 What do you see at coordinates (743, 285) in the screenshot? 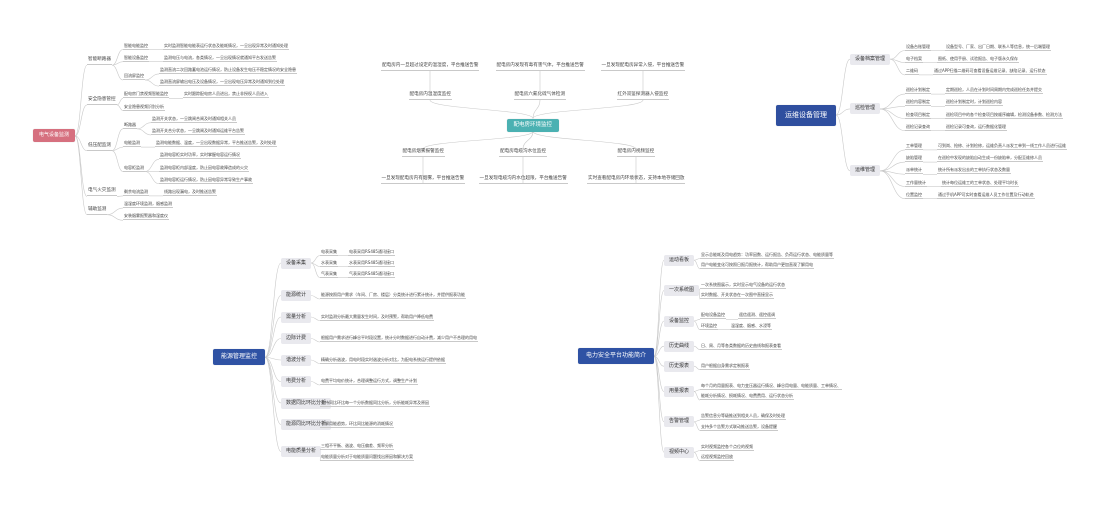
I see `detail-text: 一次系统图展示，实时显示电气设备的运行状态` at bounding box center [743, 285].